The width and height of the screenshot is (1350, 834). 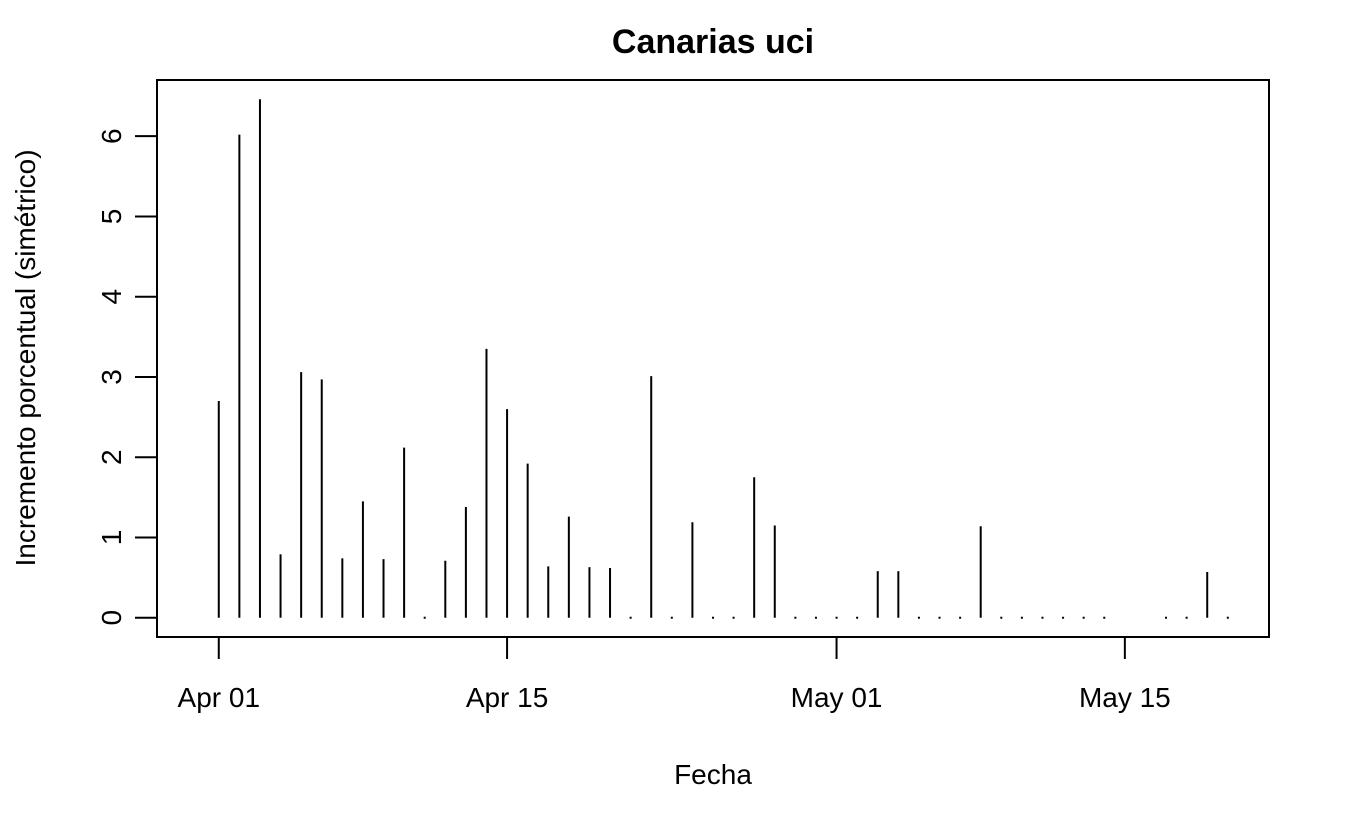 What do you see at coordinates (713, 42) in the screenshot?
I see `chart-title: Canarias uci` at bounding box center [713, 42].